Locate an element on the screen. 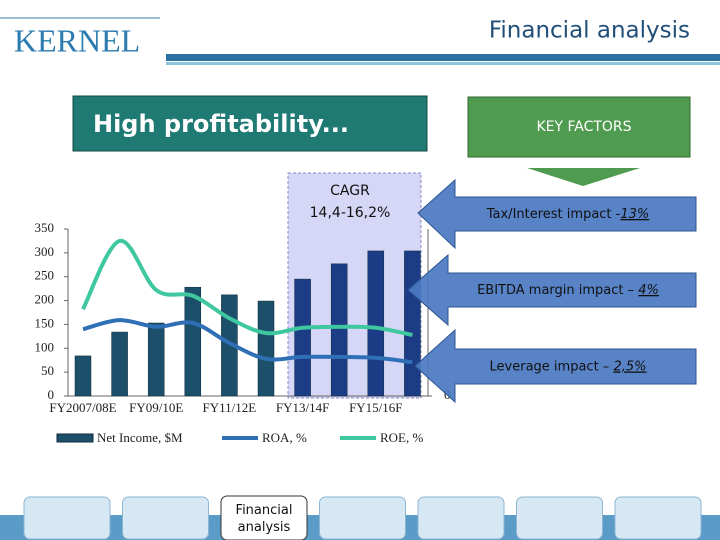  factor-text: Tax/Interest impact -13% is located at coordinates (568, 214).